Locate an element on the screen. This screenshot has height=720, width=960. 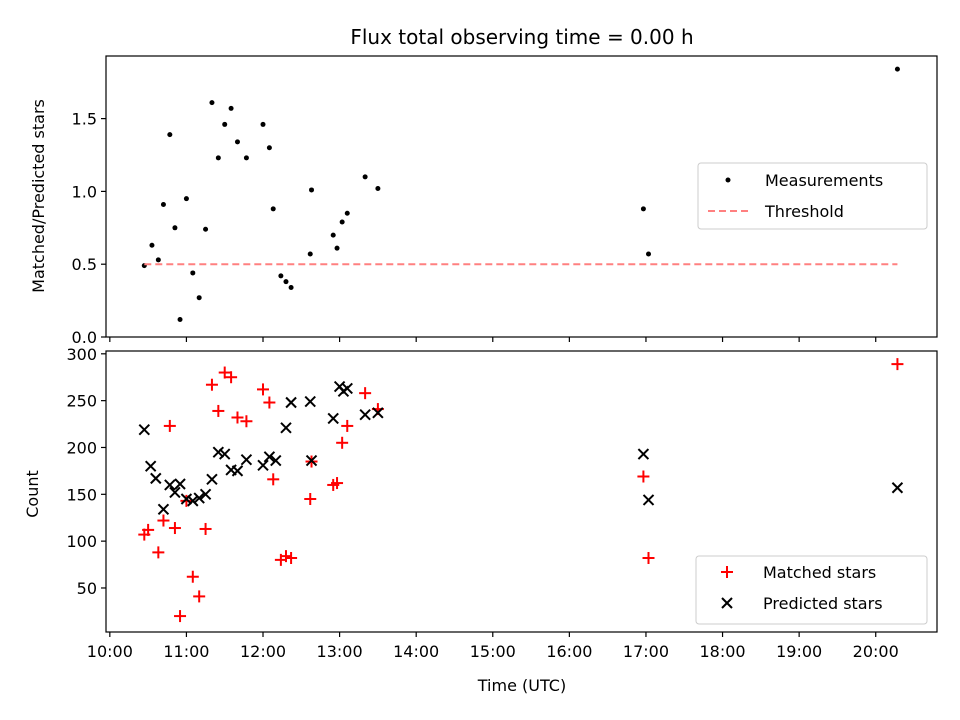
x-tick-label: 15:00 is located at coordinates (493, 651).